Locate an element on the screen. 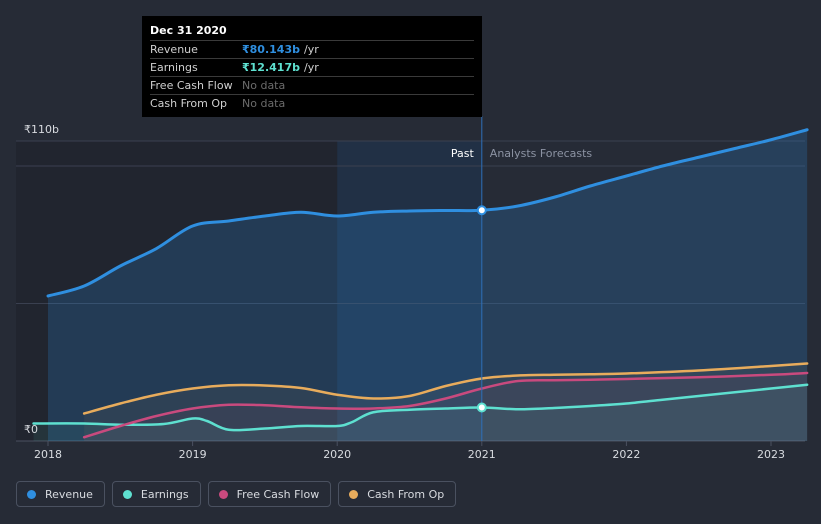 The width and height of the screenshot is (821, 524). legend-item-free-cash-flow: Free Cash Flow is located at coordinates (269, 494).